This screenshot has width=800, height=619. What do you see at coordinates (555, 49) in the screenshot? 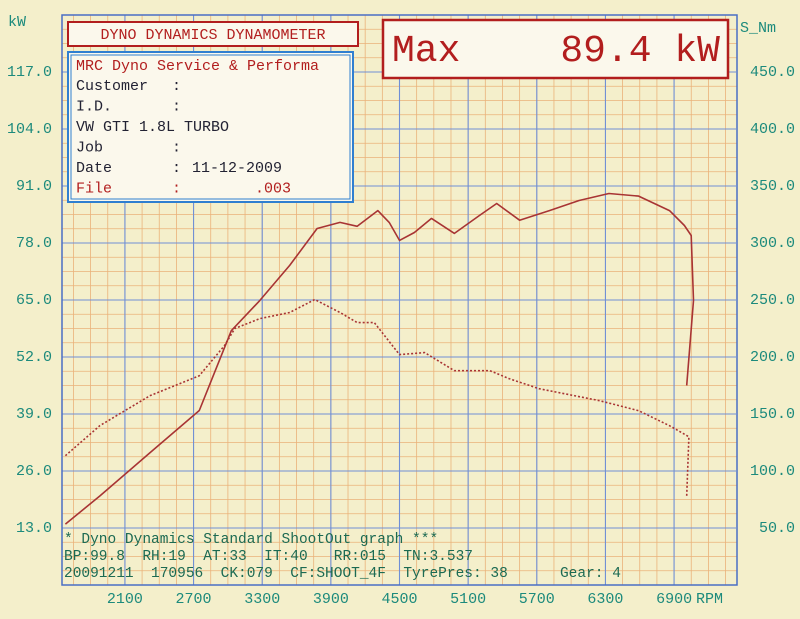
I see `max-box` at bounding box center [555, 49].